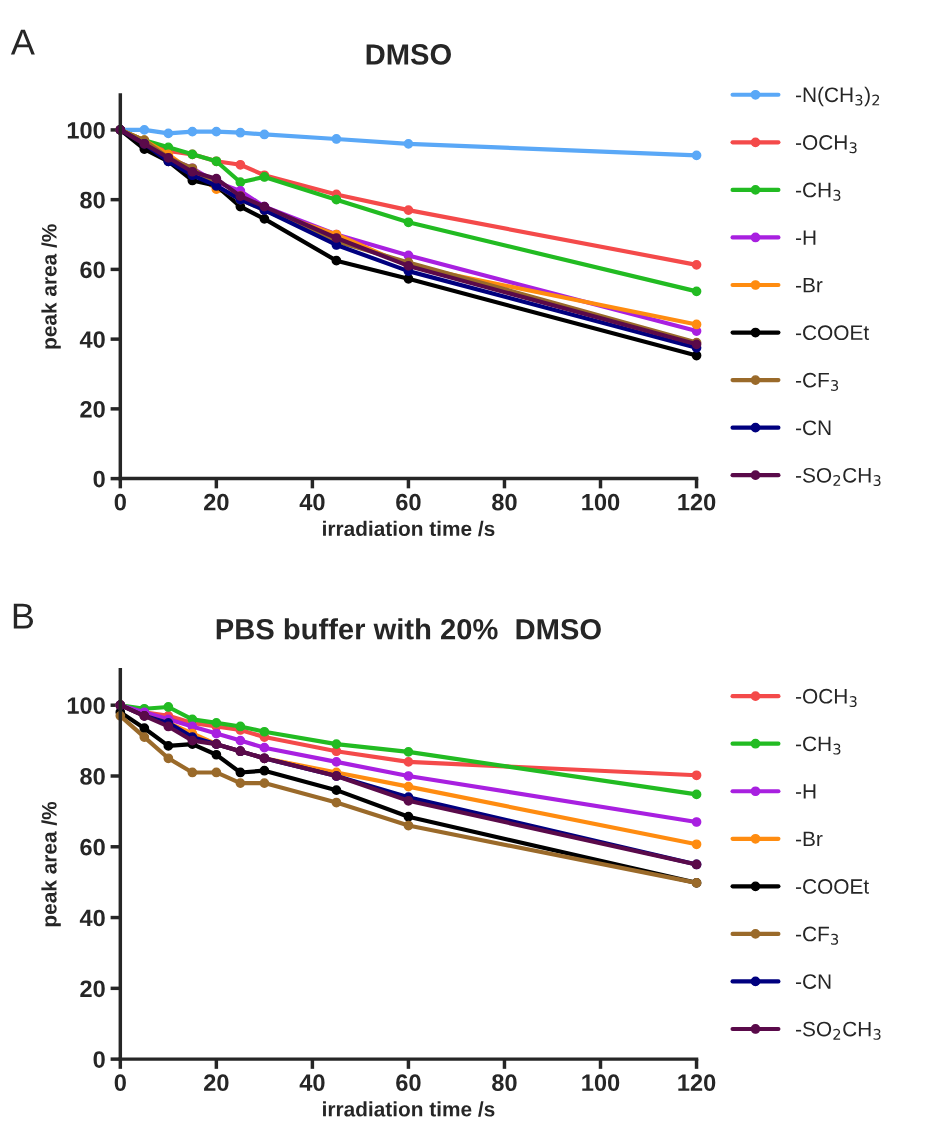 The width and height of the screenshot is (940, 1145). Describe the element at coordinates (23, 616) in the screenshot. I see `text: B` at that location.